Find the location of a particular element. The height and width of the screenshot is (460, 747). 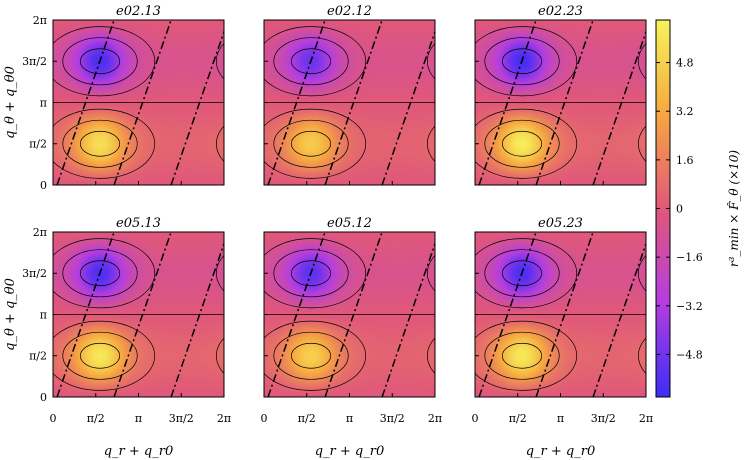

panel-e02.13: e02.13 0 π/2 π 3π/2 2π is located at coordinates (123, 98).